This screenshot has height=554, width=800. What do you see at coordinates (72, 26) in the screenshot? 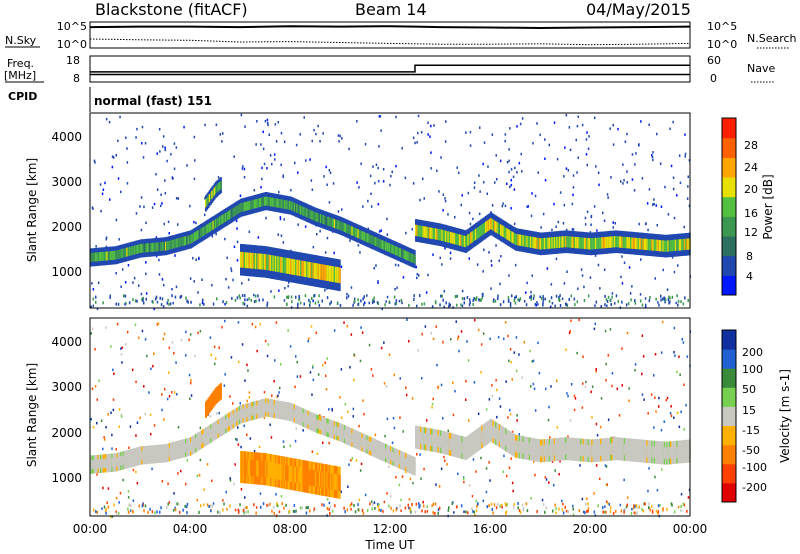
I see `noise-tick-high-left: 10^5` at bounding box center [72, 26].